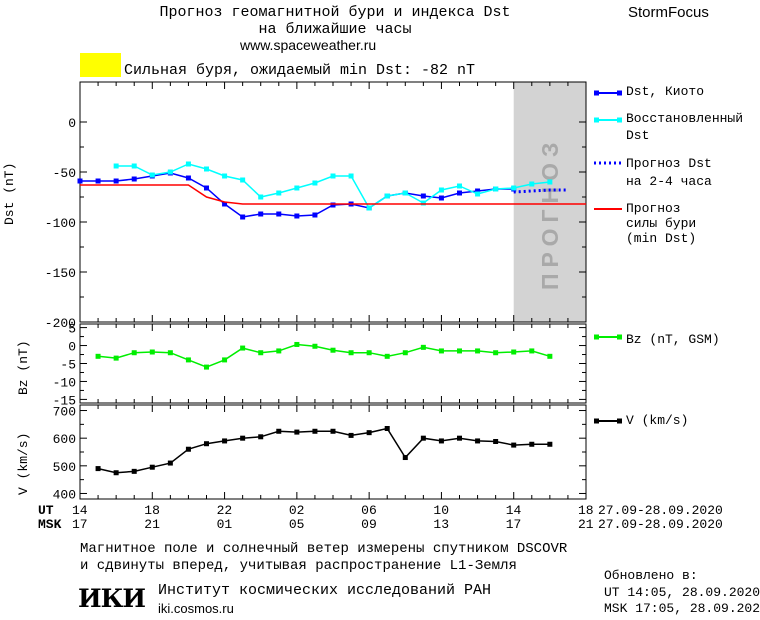 The height and width of the screenshot is (620, 760). What do you see at coordinates (668, 12) in the screenshot?
I see `brand-label: StormFocus` at bounding box center [668, 12].